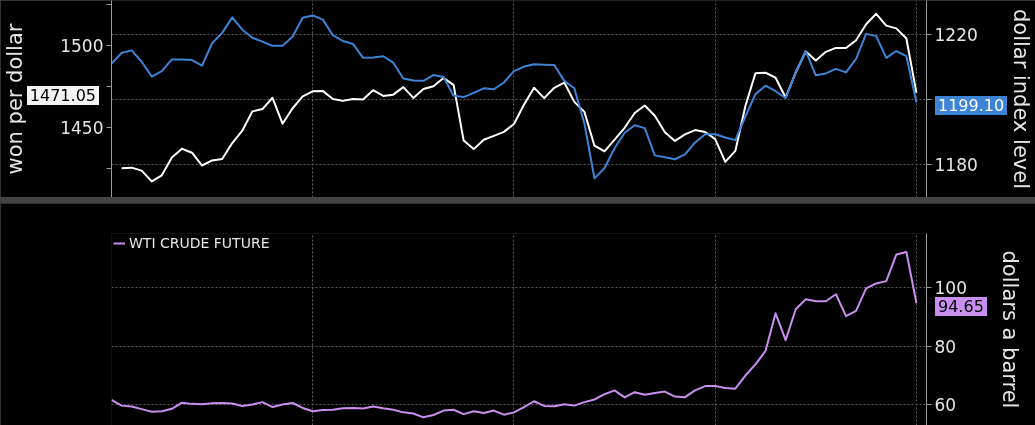  I want to click on y-tick-label: 80, so click(945, 346).